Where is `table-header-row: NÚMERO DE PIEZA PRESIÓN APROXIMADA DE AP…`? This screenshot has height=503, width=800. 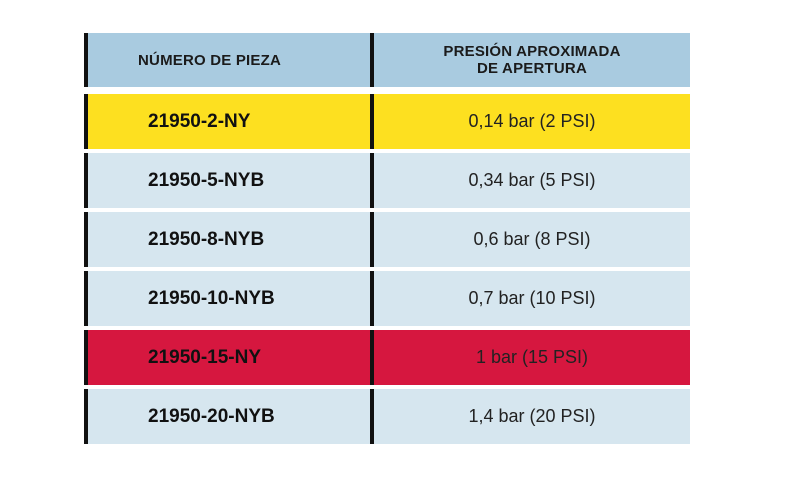
table-header-row: NÚMERO DE PIEZA PRESIÓN APROXIMADA DE AP… is located at coordinates (387, 60).